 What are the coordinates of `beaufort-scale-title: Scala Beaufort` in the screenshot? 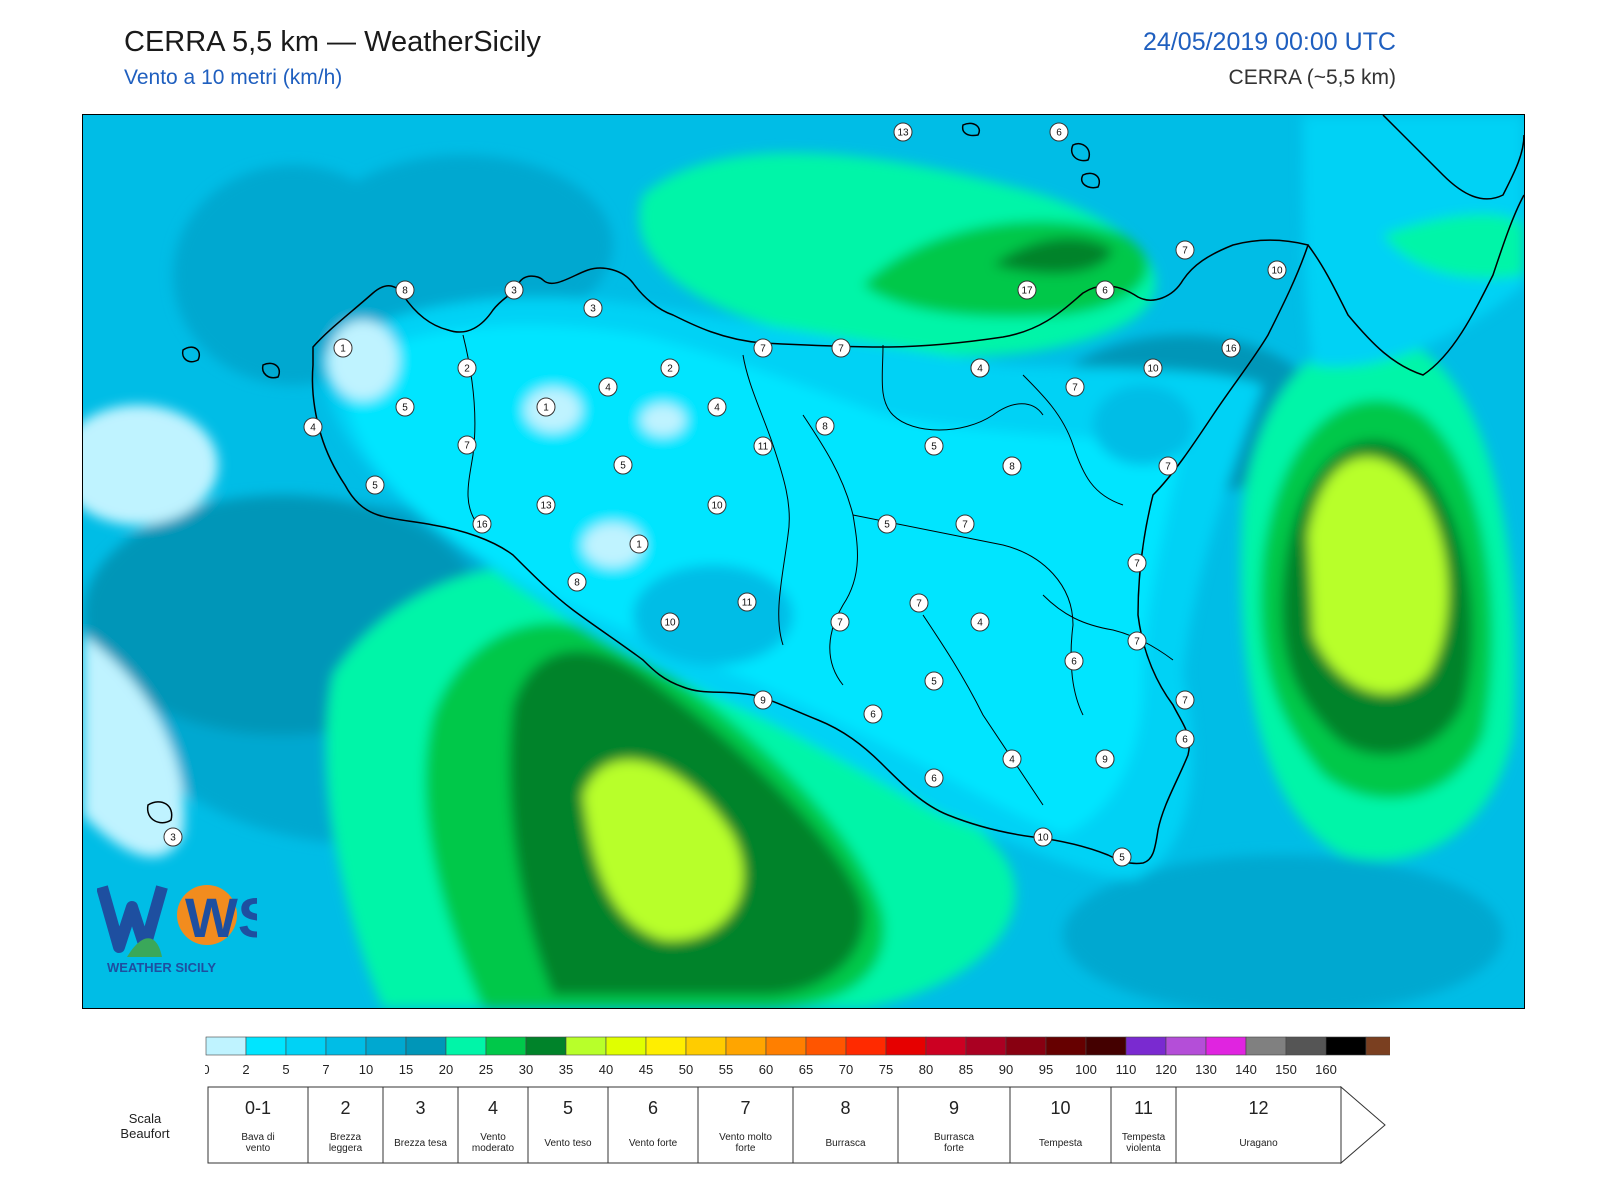 It's located at (145, 1126).